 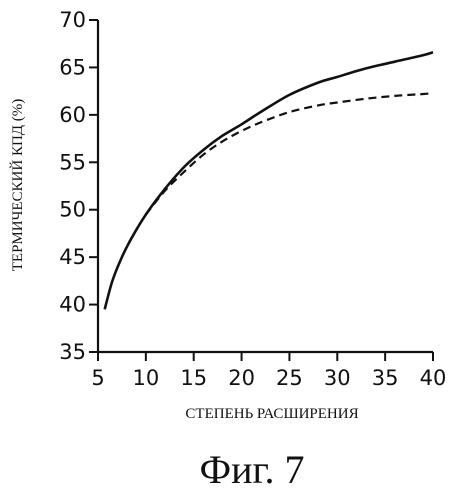 What do you see at coordinates (17, 185) in the screenshot?
I see `y-axis-title: ТЕРМИЧЕСКИЙ КПД (%)` at bounding box center [17, 185].